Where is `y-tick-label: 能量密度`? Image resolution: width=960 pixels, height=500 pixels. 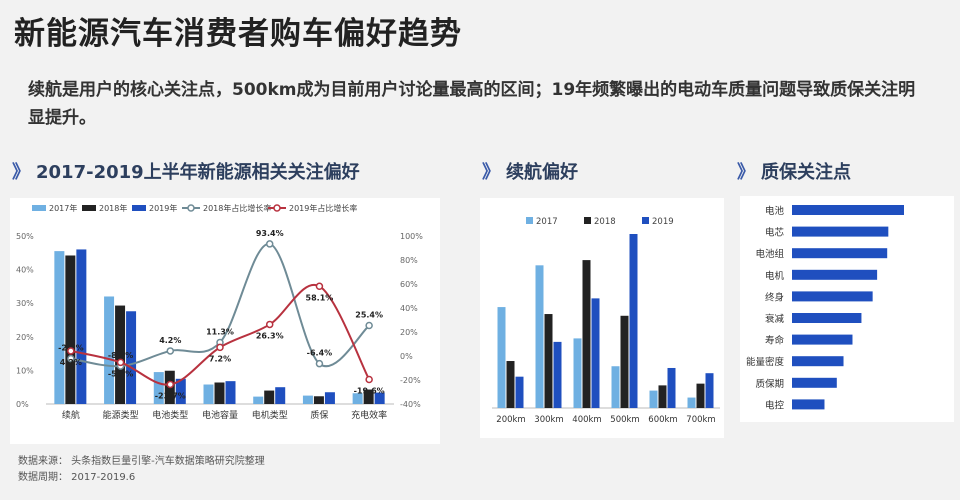 y-tick-label: 能量密度 is located at coordinates (765, 362).